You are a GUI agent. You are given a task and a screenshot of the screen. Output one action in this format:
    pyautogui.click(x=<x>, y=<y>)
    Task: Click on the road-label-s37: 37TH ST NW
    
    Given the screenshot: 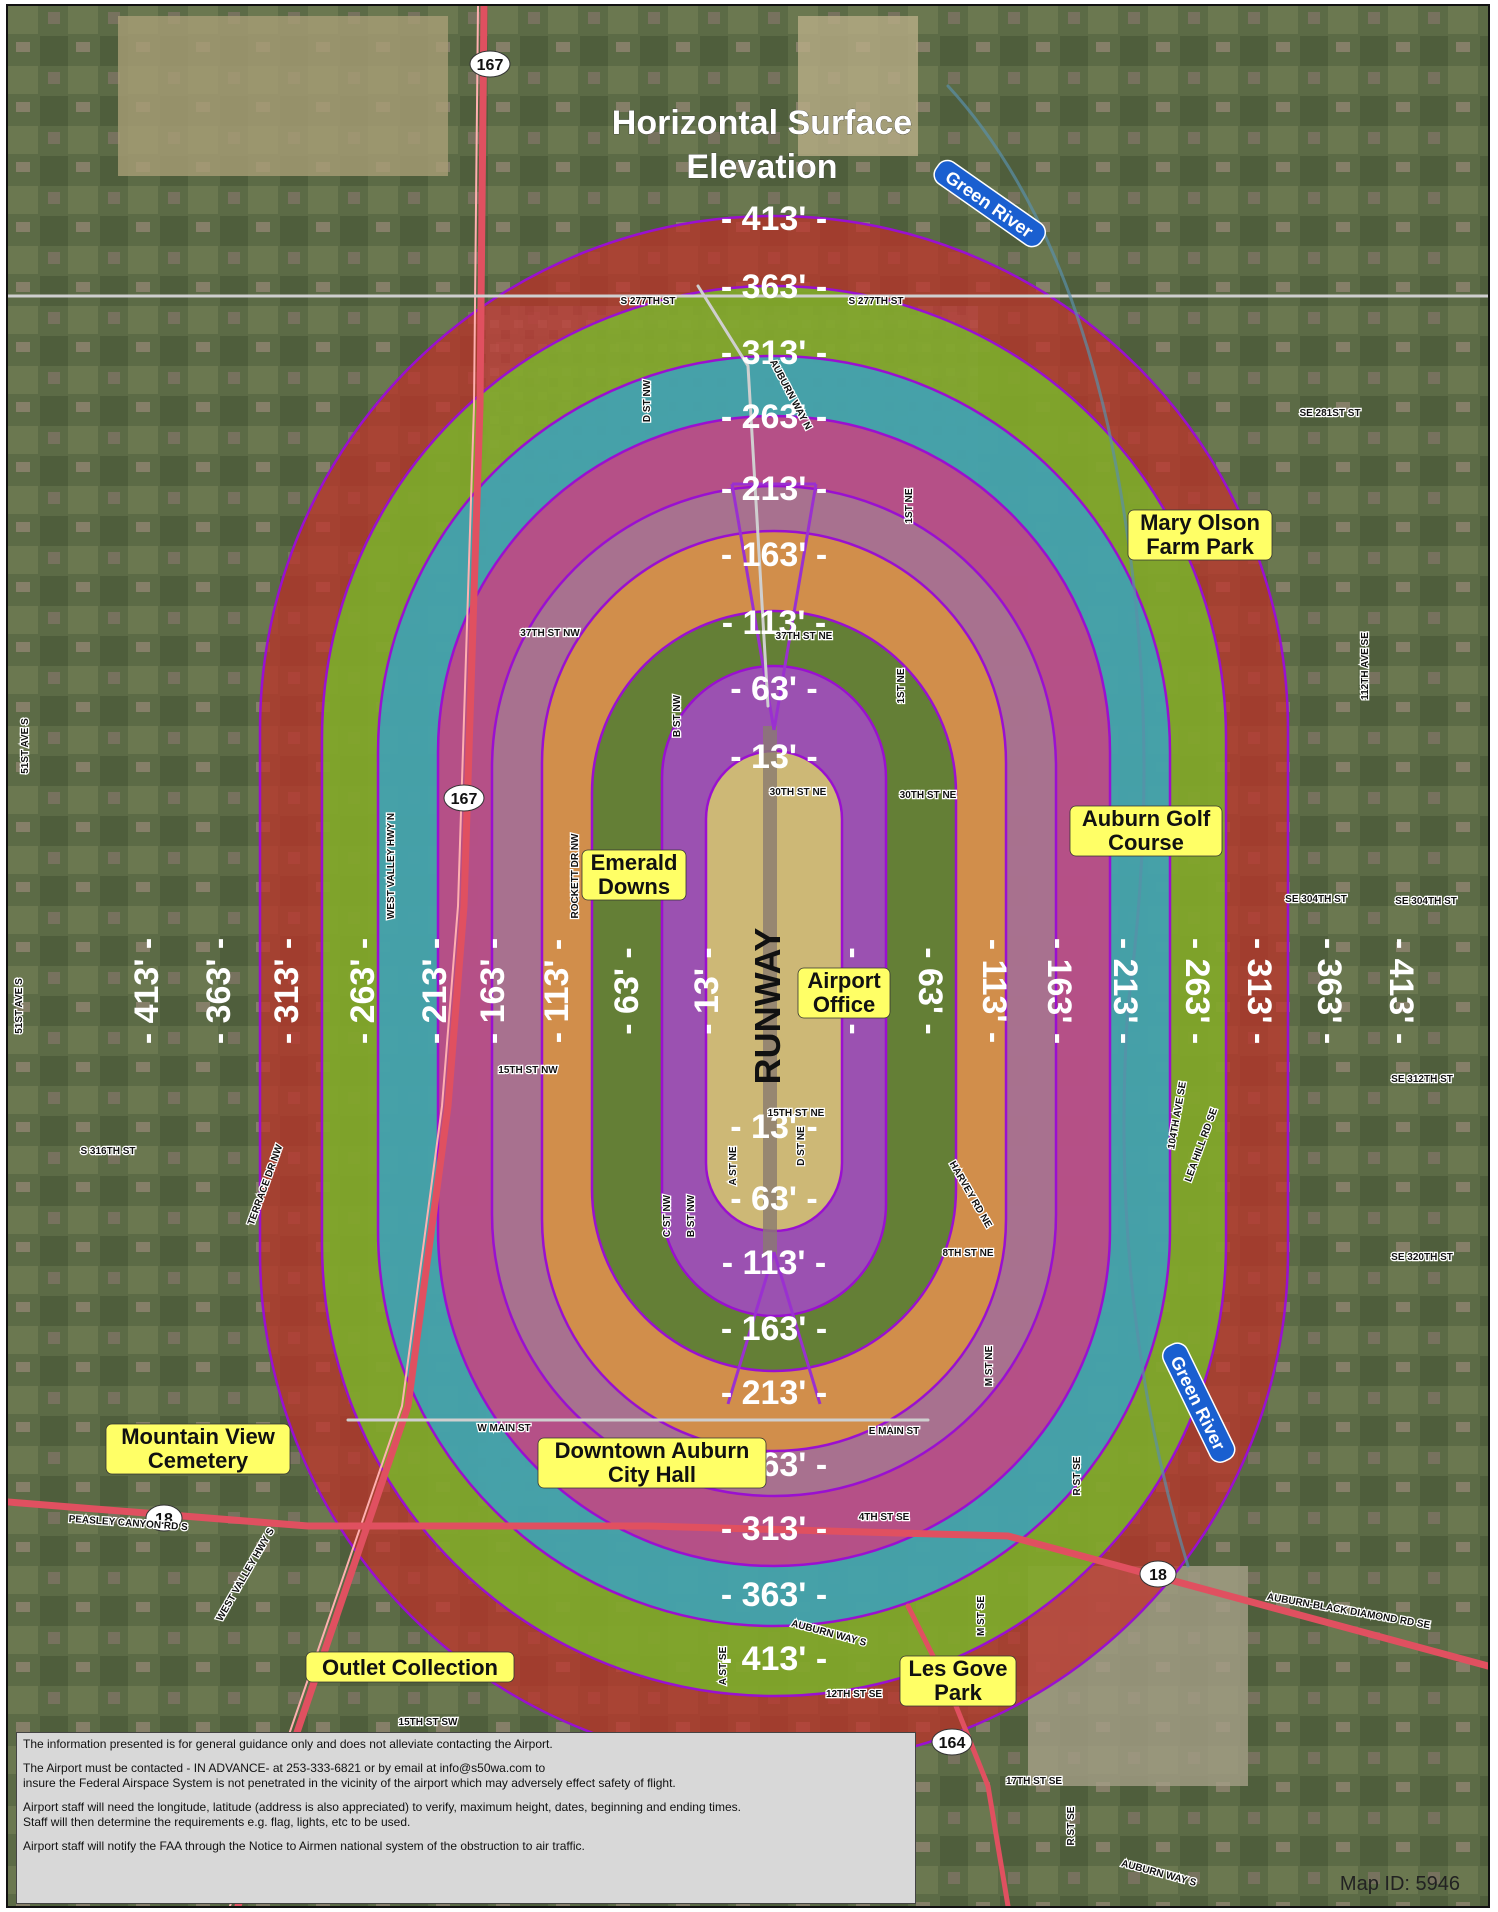 What is the action you would take?
    pyautogui.click(x=550, y=633)
    